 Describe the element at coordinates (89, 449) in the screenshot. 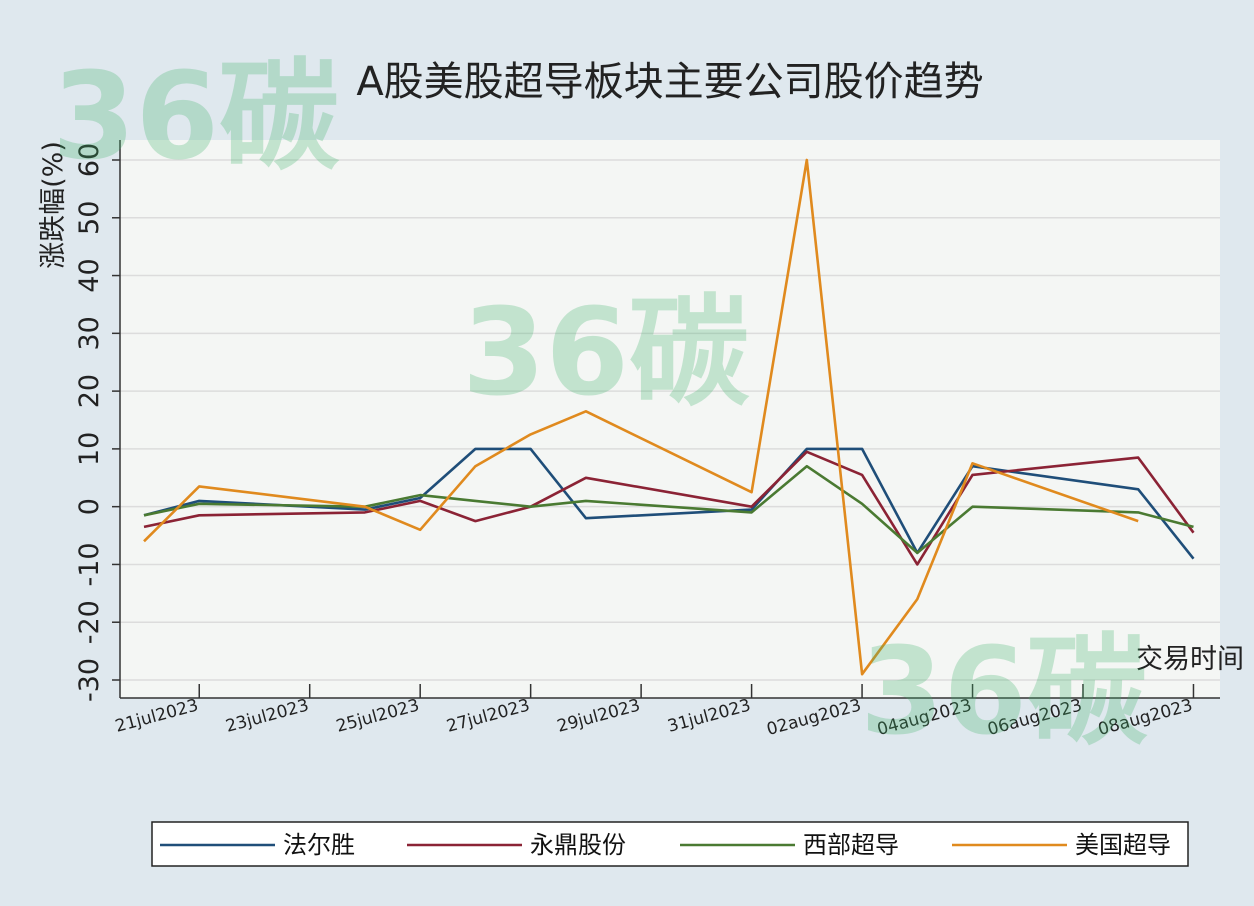

I see `y-tick-label: 10` at that location.